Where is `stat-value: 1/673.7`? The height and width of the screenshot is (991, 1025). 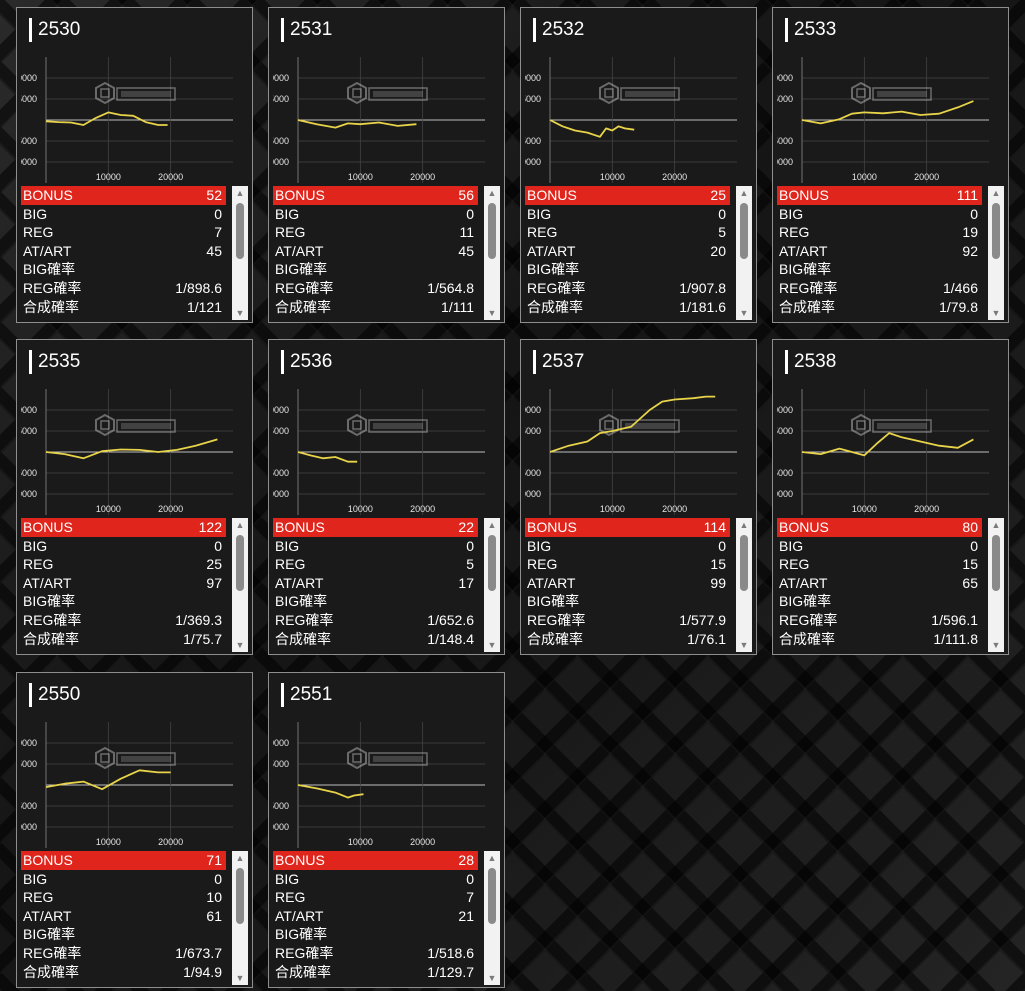
stat-value: 1/673.7 is located at coordinates (198, 952).